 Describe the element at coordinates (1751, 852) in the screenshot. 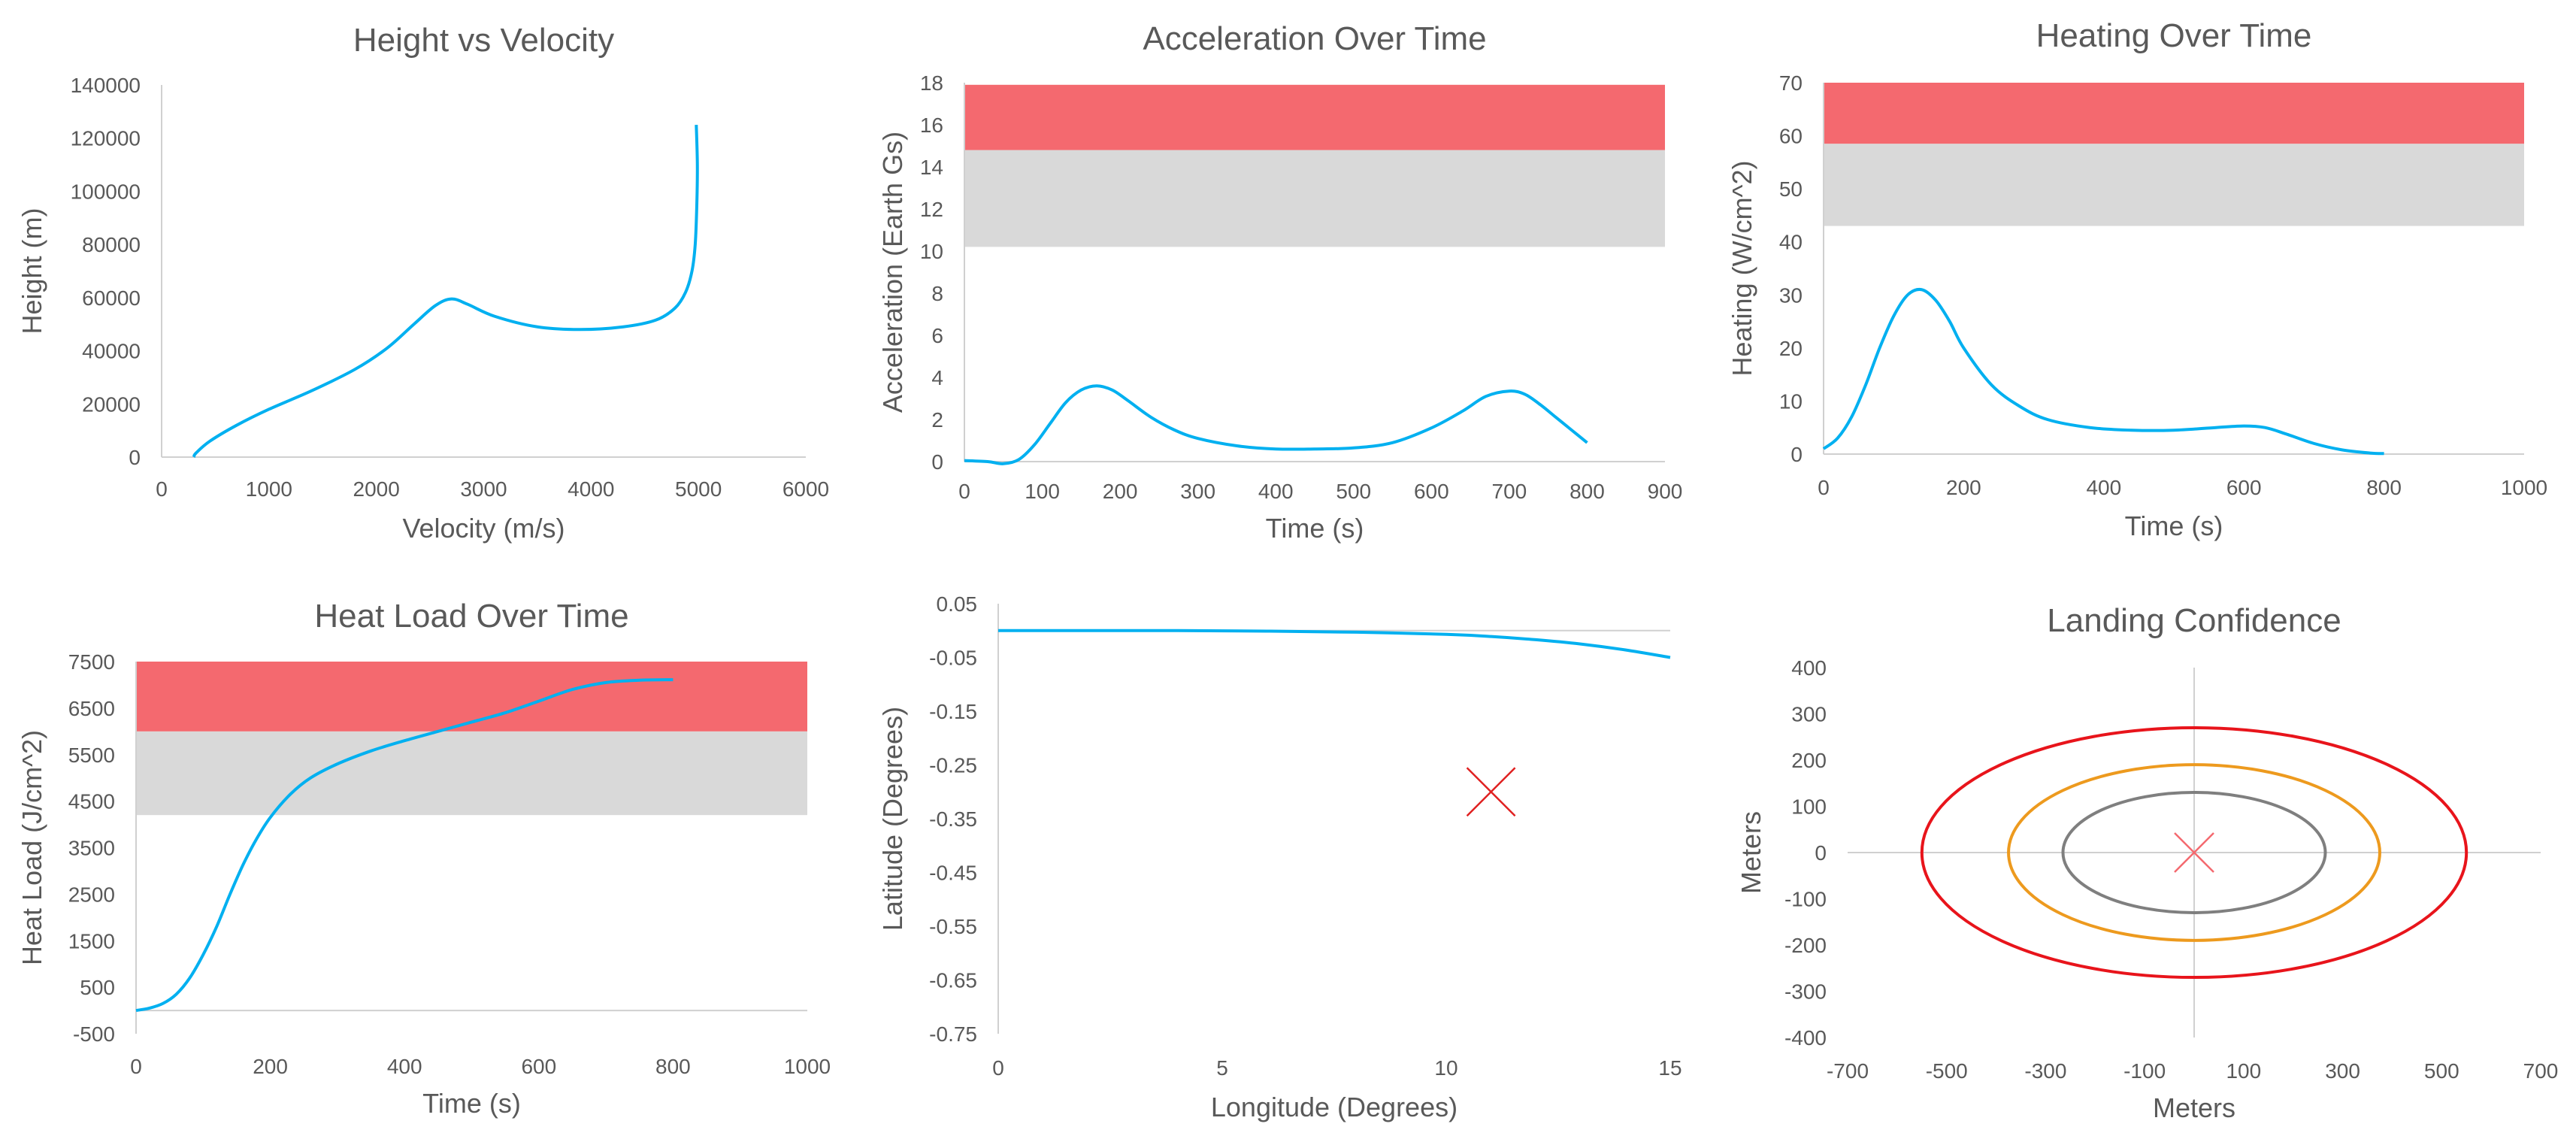

I see `y-axis-label: Meters` at that location.